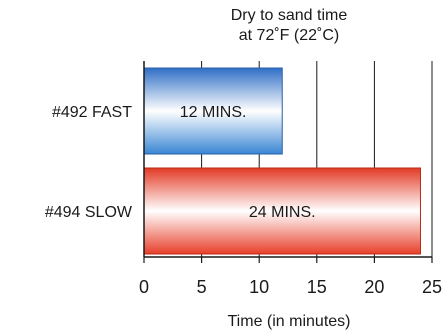 The image size is (446, 333). I want to click on x-tick-label-25: 25, so click(432, 287).